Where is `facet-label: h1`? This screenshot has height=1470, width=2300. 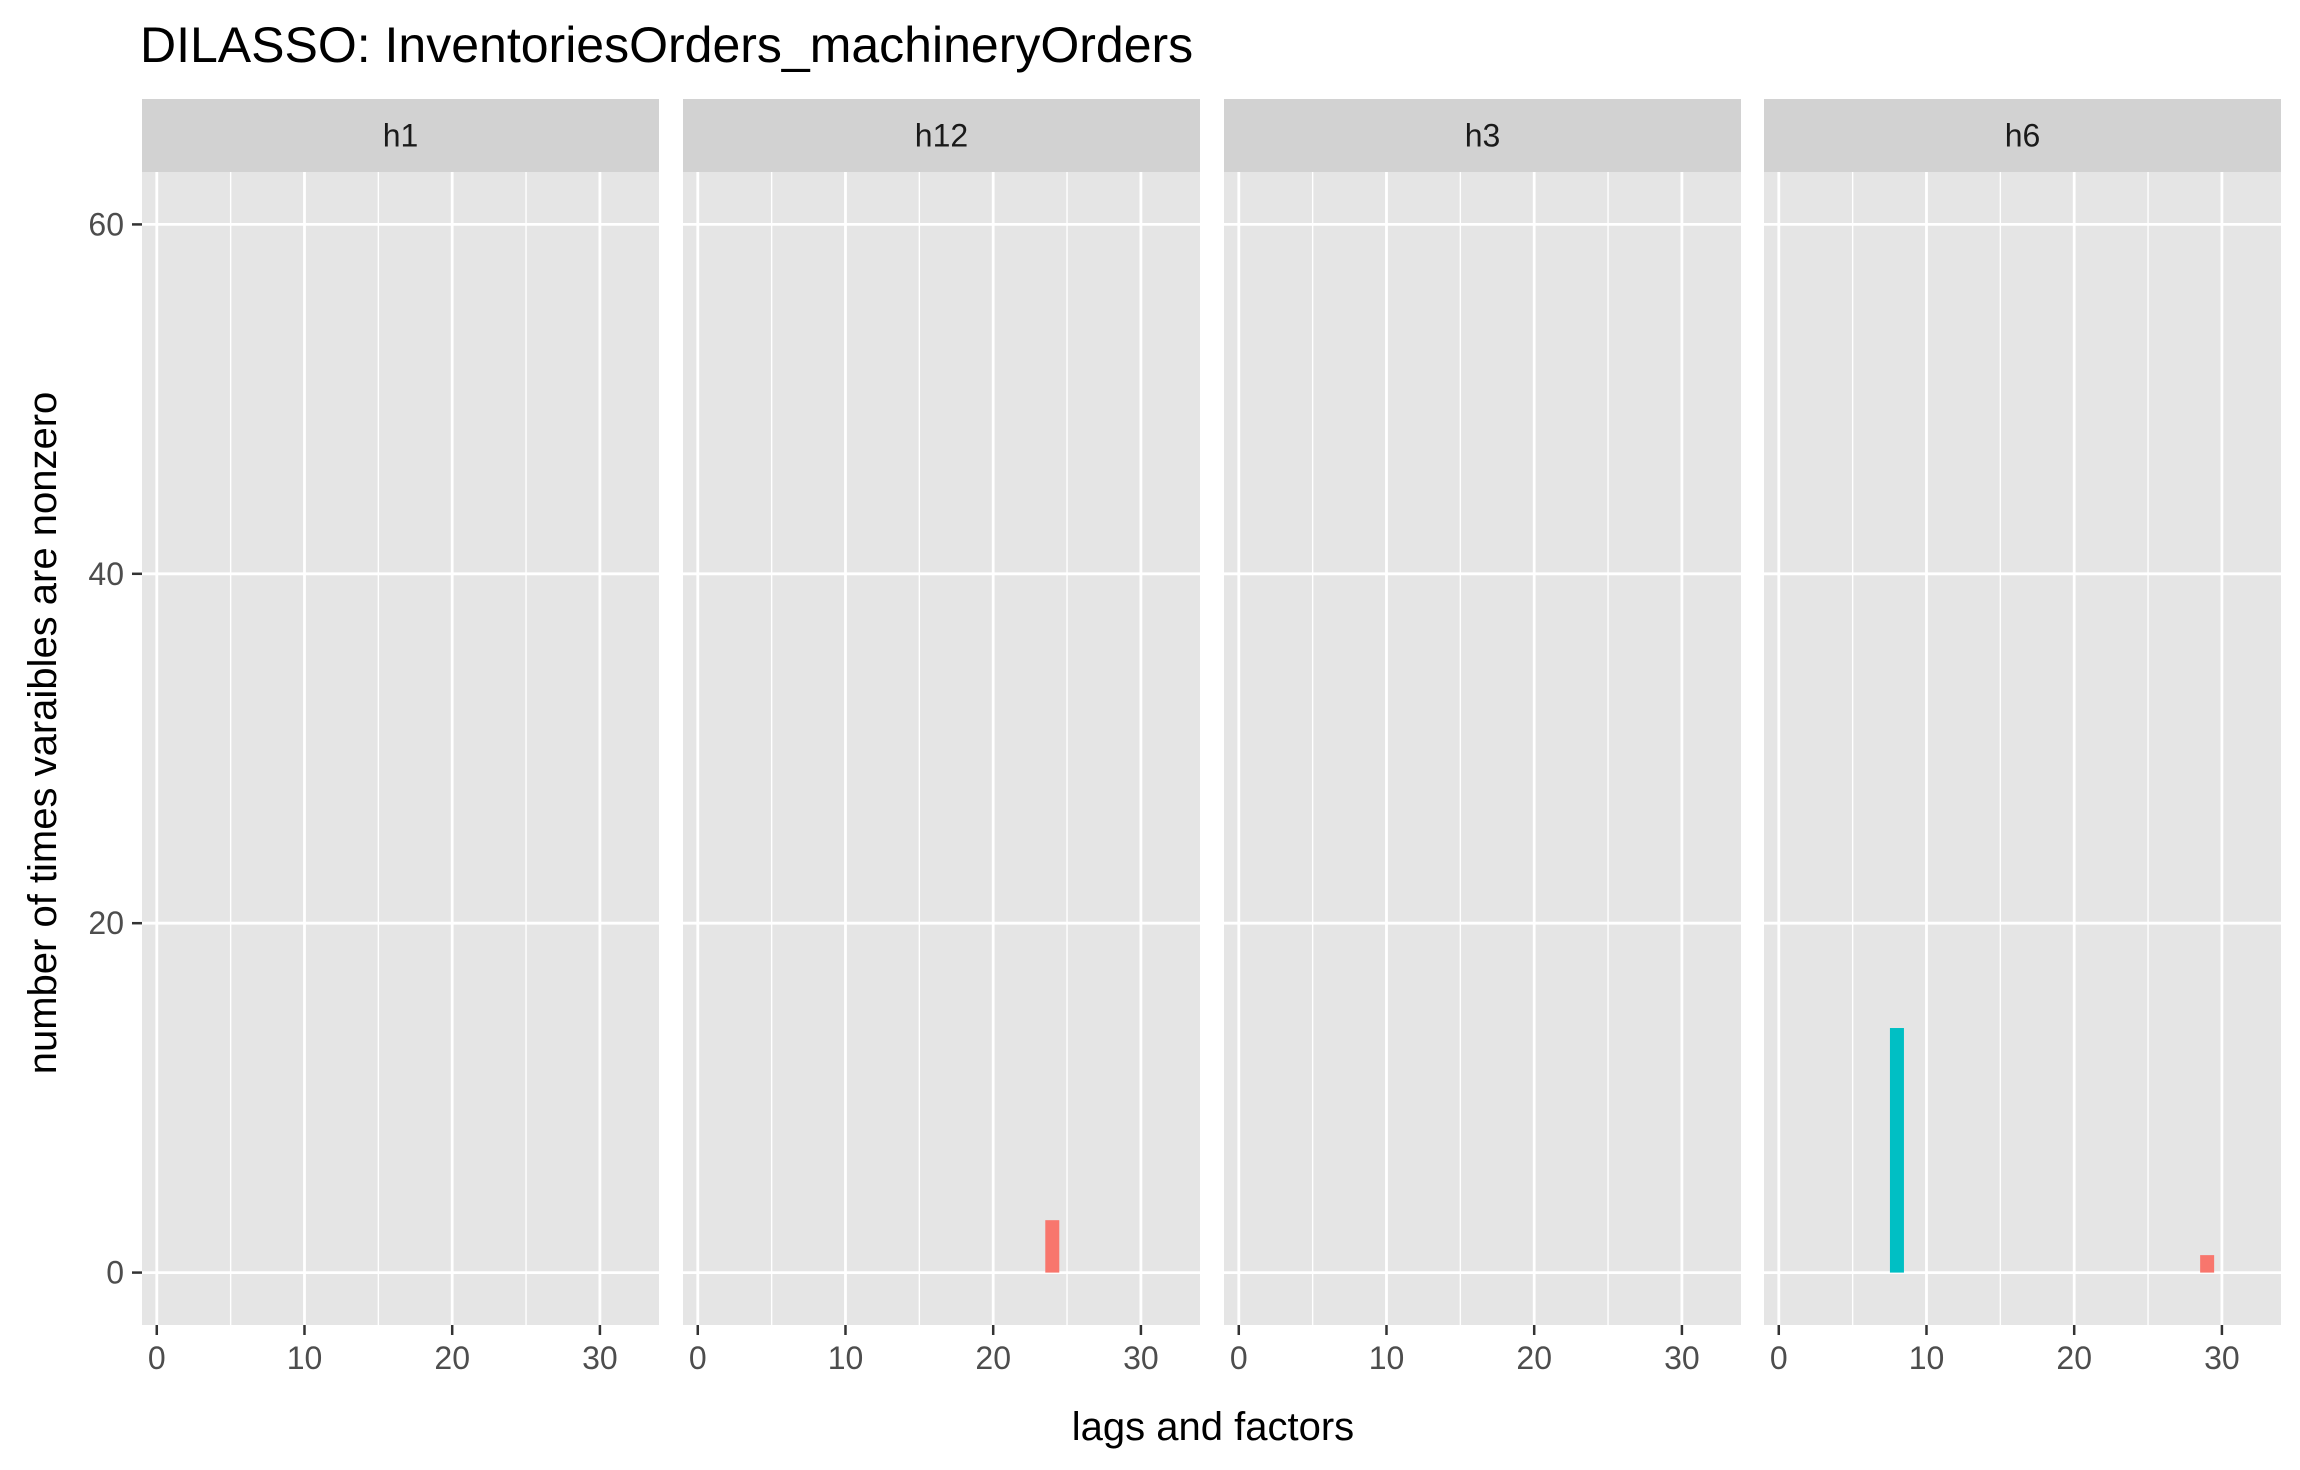 facet-label: h1 is located at coordinates (401, 136).